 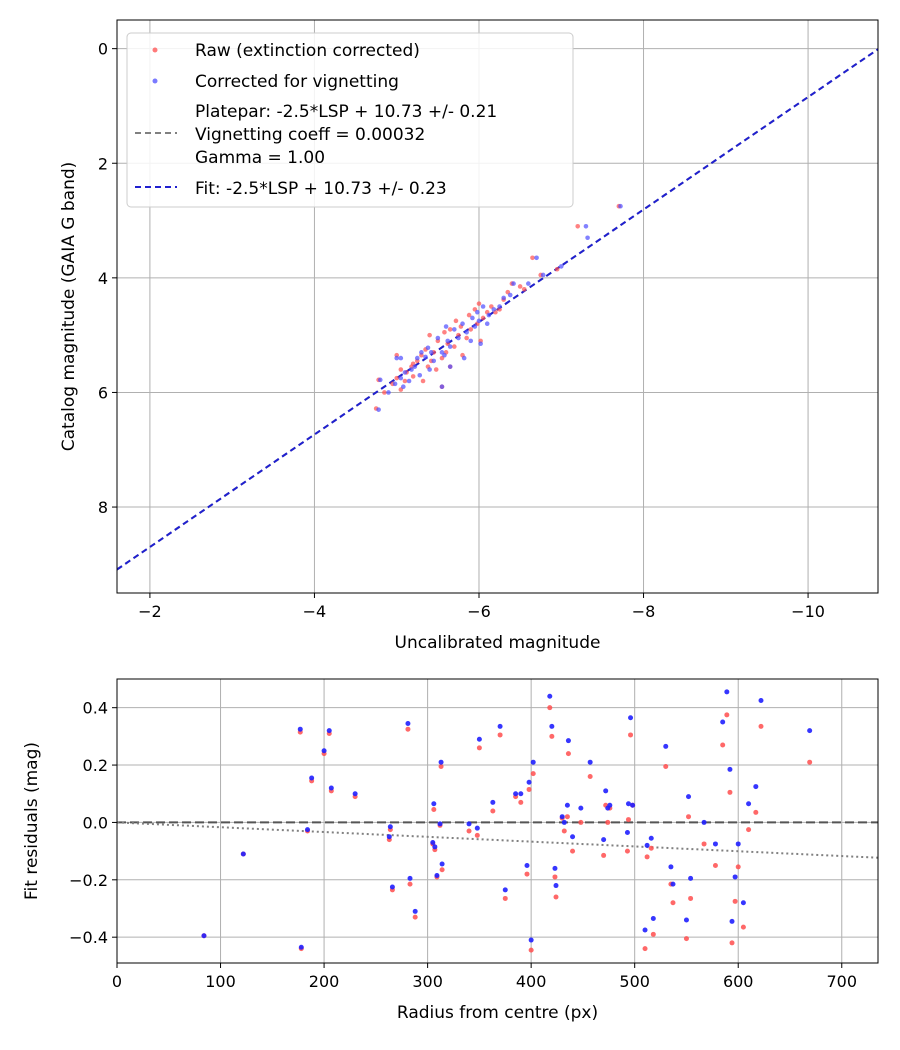 What do you see at coordinates (95, 822) in the screenshot?
I see `y-tick-label: 0.0` at bounding box center [95, 822].